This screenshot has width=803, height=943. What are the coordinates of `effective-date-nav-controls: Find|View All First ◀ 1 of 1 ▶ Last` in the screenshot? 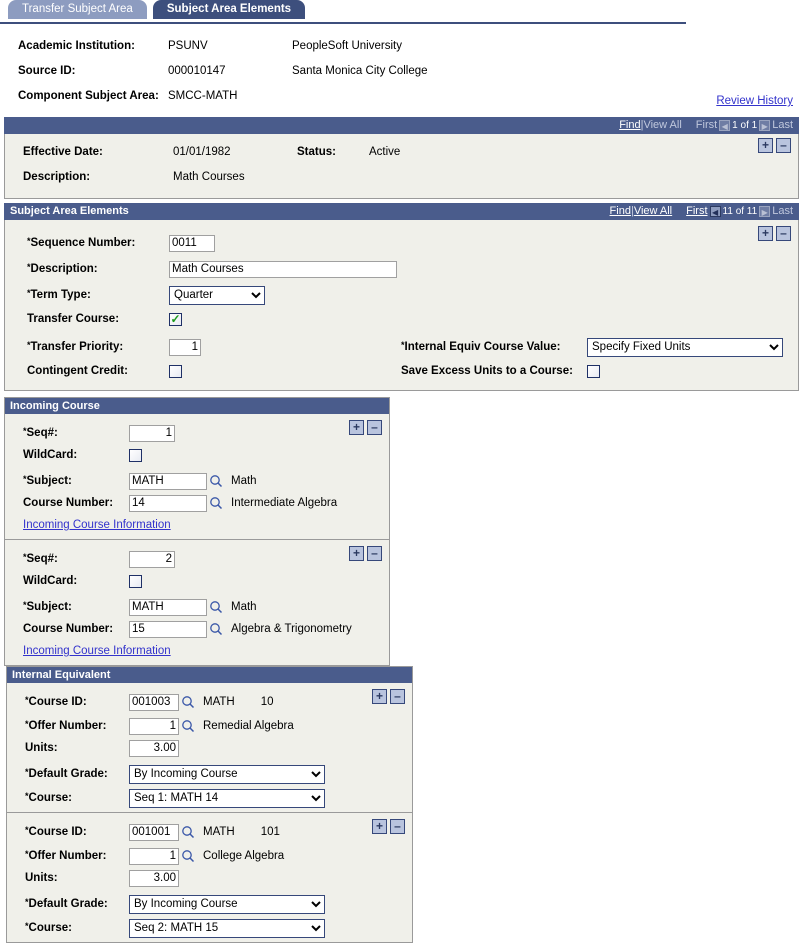 It's located at (706, 125).